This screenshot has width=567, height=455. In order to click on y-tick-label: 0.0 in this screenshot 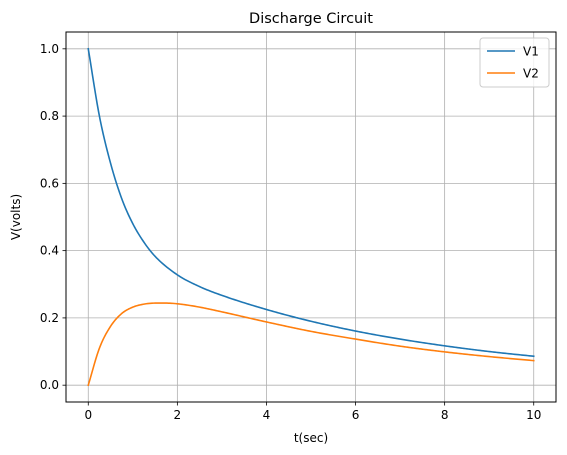, I will do `click(49, 385)`.